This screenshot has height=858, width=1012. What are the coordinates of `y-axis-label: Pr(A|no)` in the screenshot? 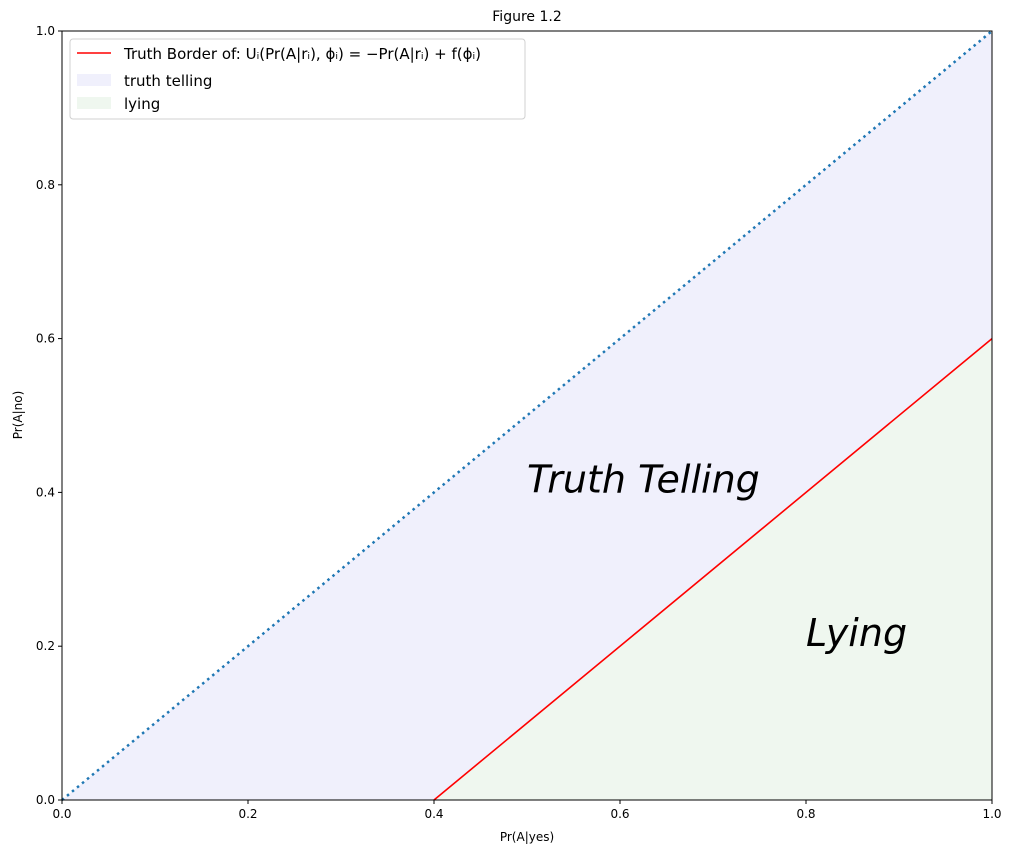 It's located at (18, 415).